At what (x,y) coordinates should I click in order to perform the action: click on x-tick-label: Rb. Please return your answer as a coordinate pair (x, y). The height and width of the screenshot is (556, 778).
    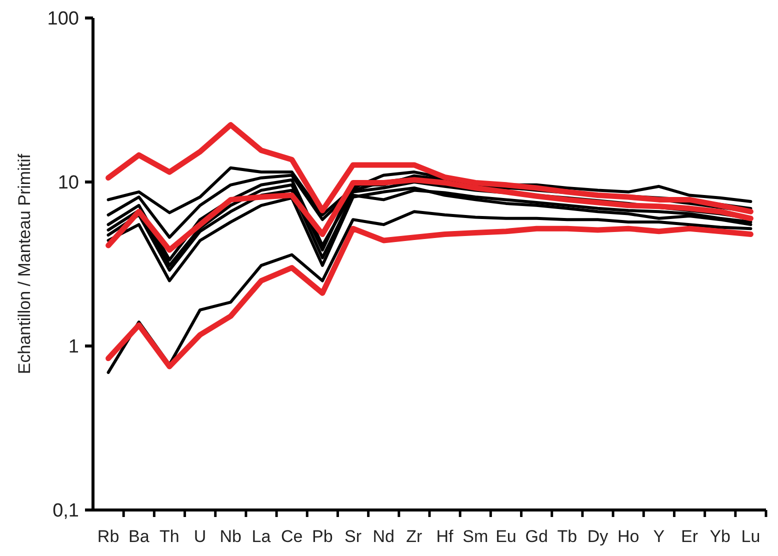
    Looking at the image, I should click on (108, 536).